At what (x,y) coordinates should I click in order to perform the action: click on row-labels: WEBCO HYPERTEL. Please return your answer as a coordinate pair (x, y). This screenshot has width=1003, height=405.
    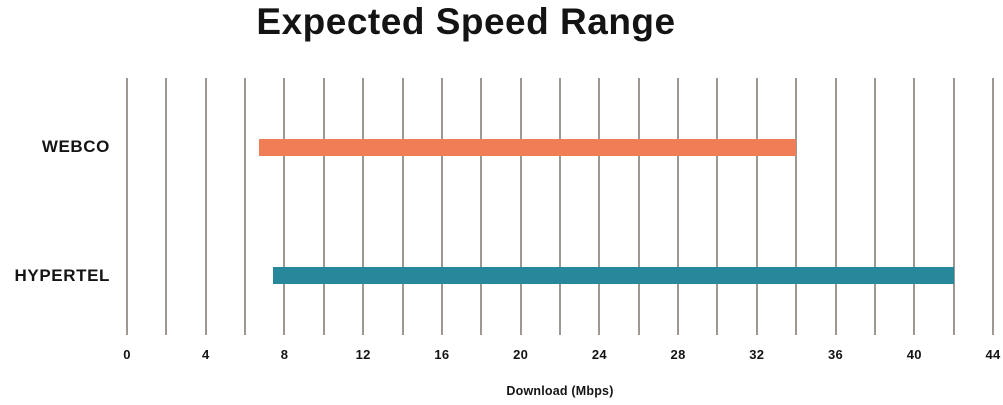
    Looking at the image, I should click on (55, 202).